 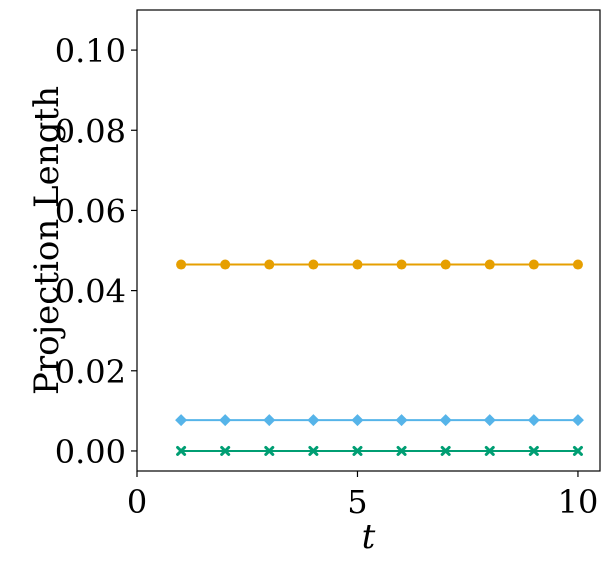 I want to click on y-tick-label: 0.06, so click(x=90, y=211).